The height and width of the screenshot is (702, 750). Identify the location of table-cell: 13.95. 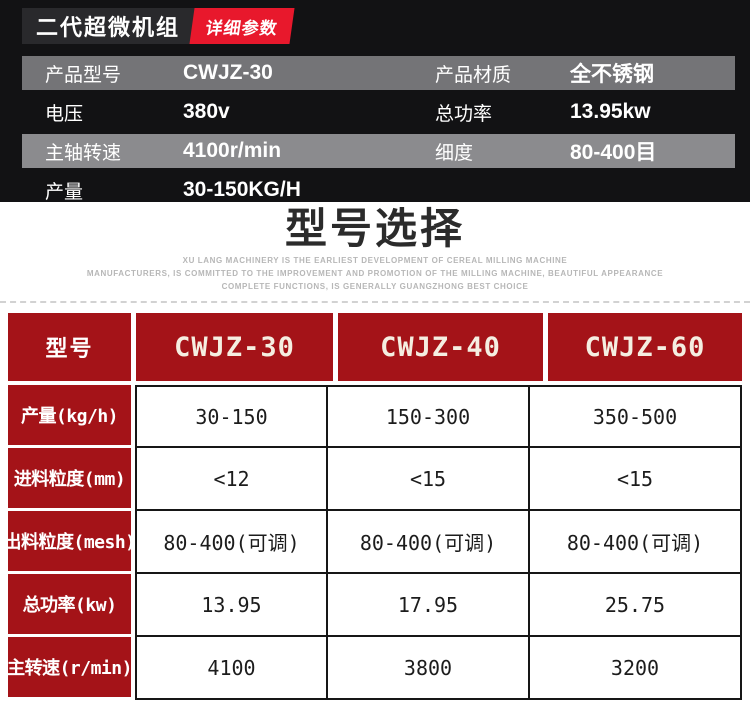
(231, 604).